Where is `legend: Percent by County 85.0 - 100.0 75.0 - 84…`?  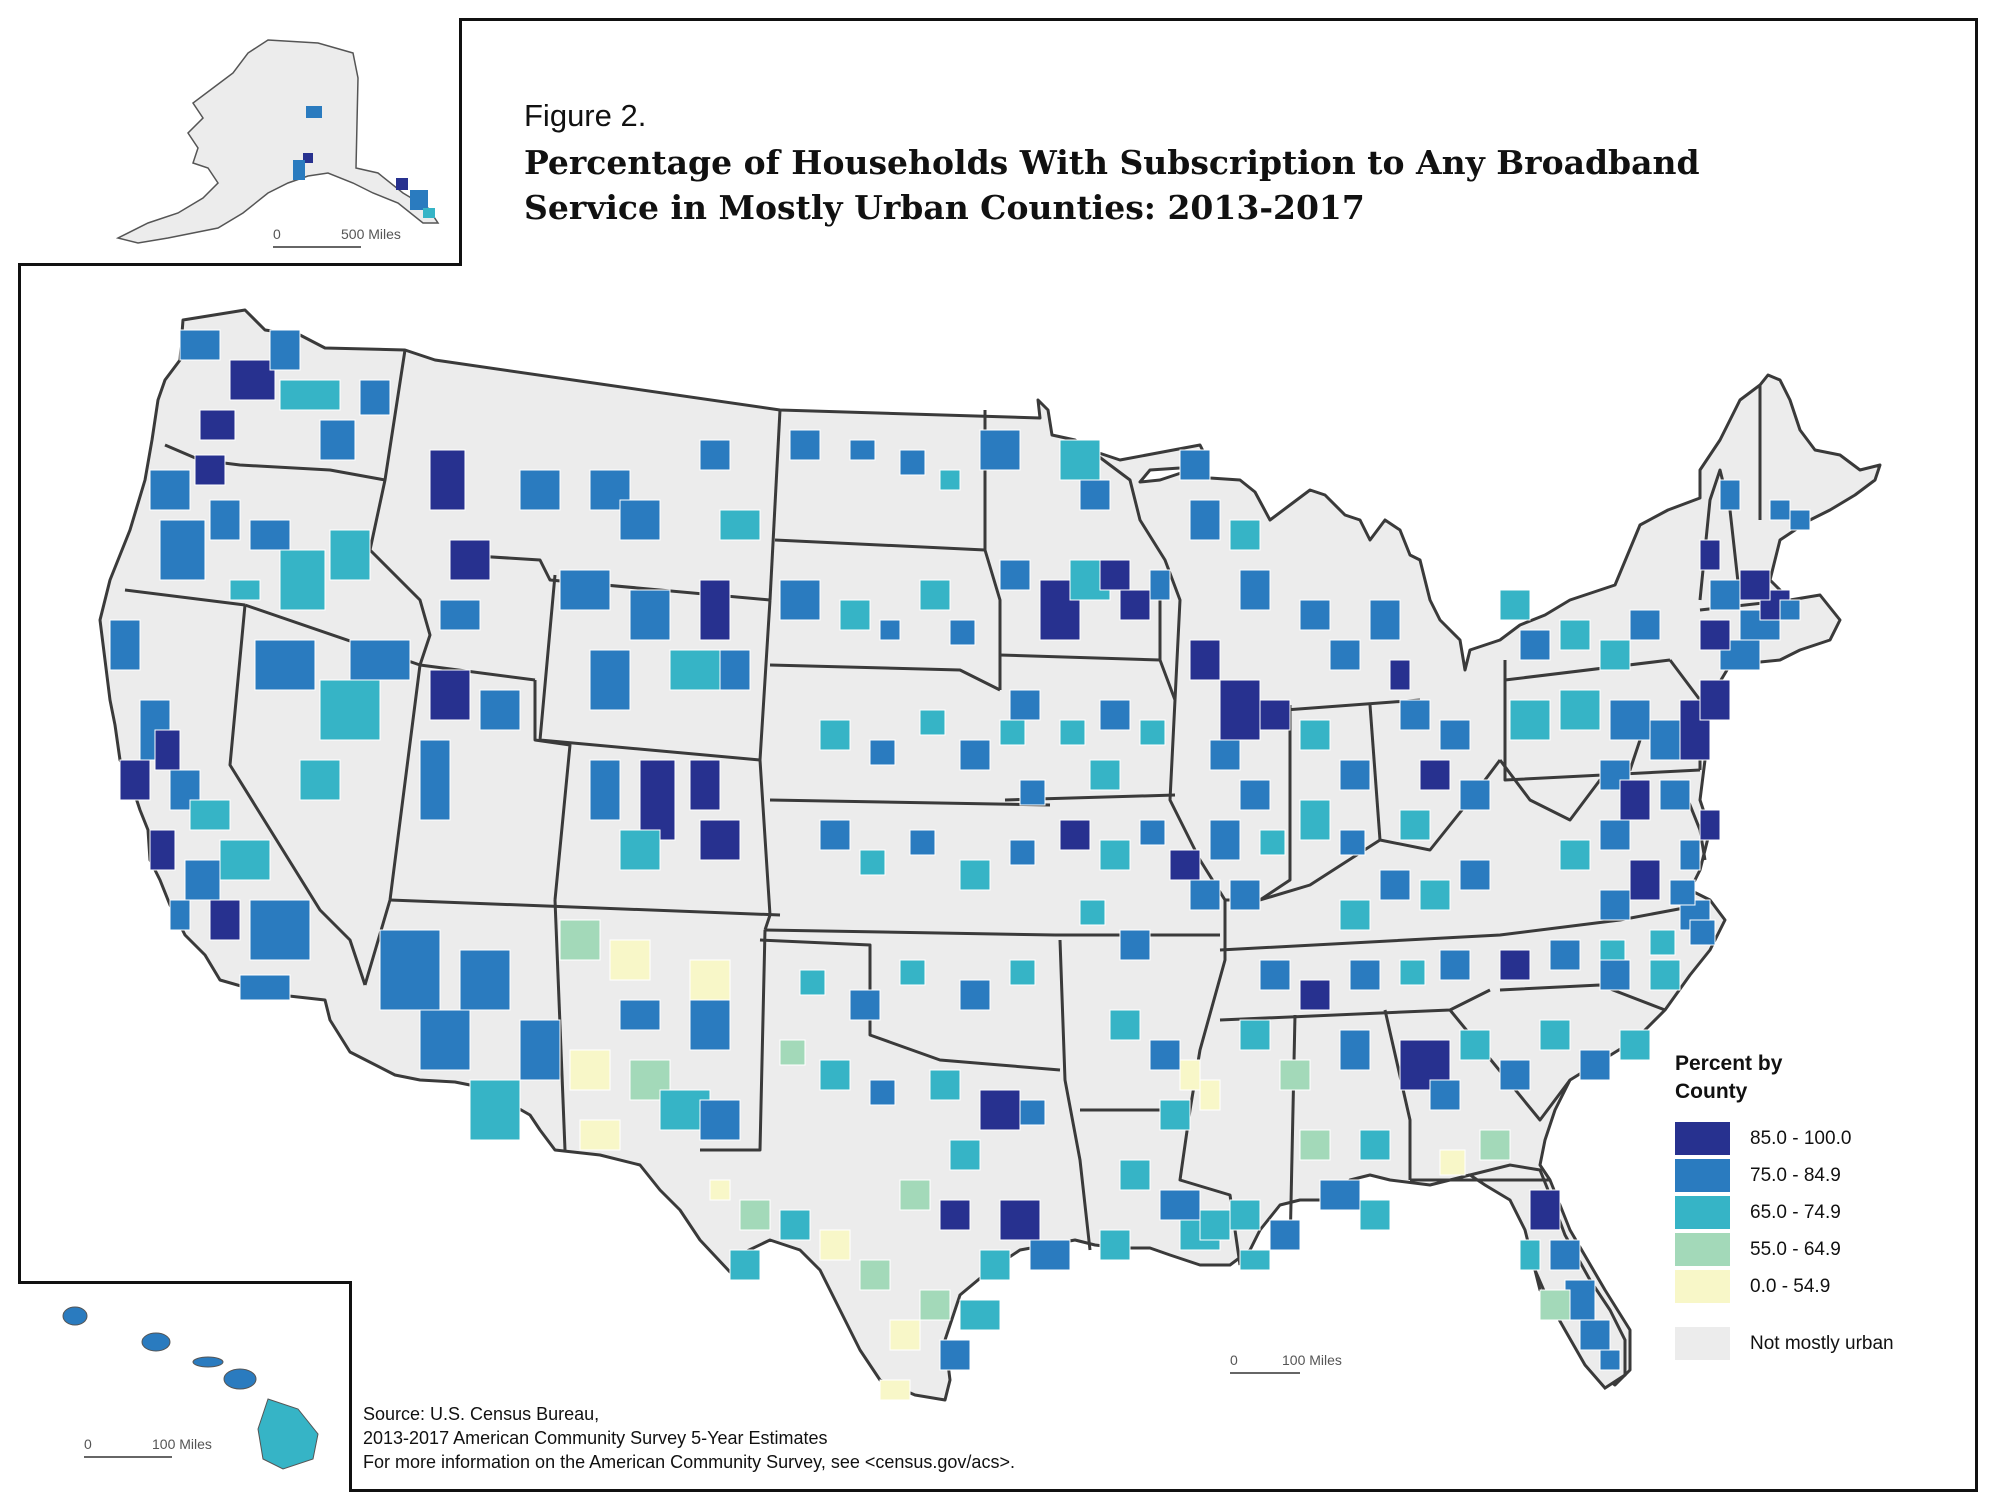
legend: Percent by County 85.0 - 100.0 75.0 - 84… is located at coordinates (1825, 1206).